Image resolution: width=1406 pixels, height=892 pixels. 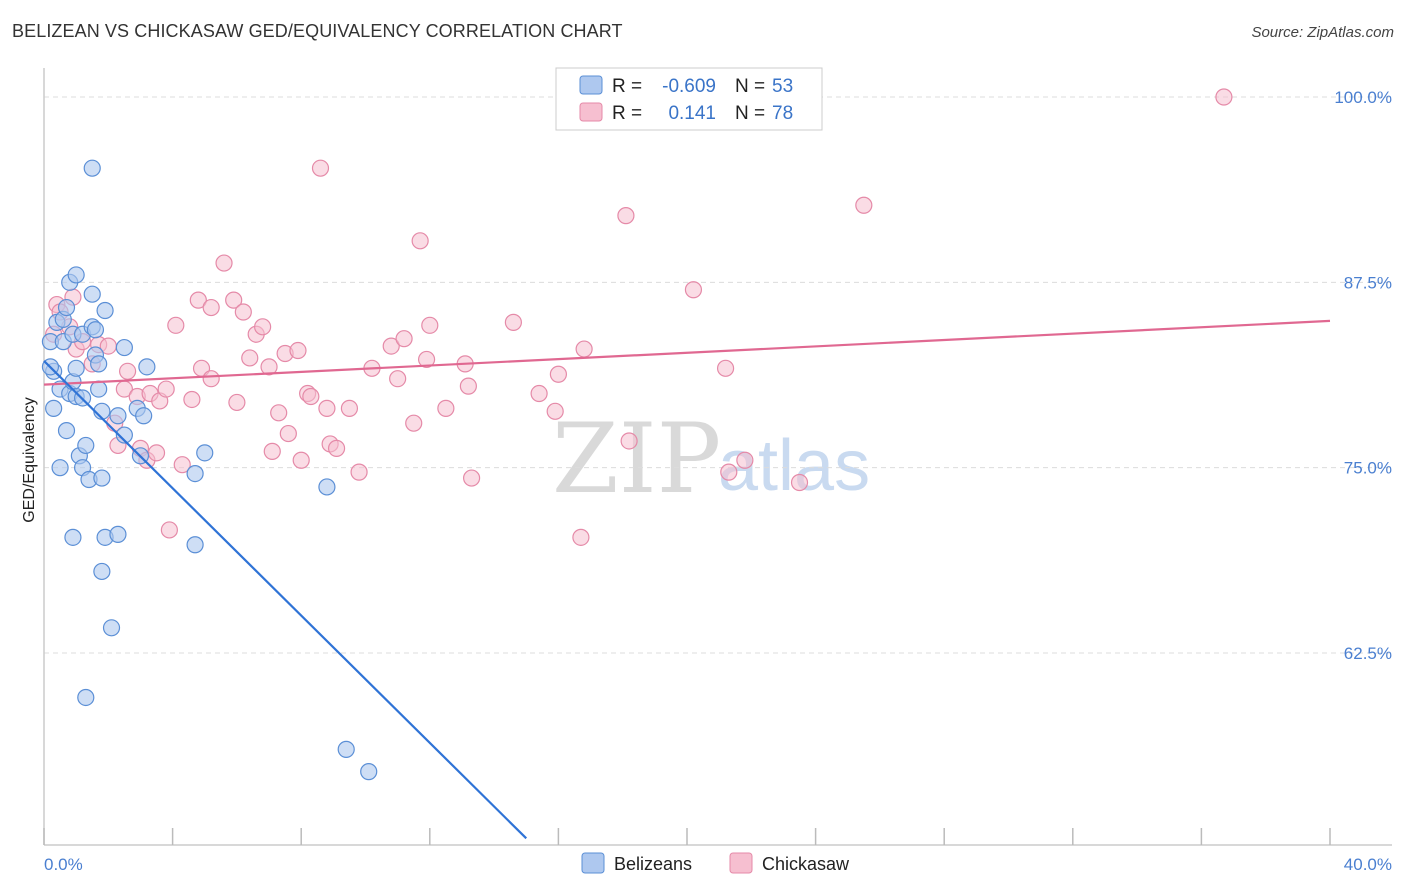 I want to click on stats-legend: R = -0.609 N = 53 R = 0.141 N = 78, so click(x=689, y=99).